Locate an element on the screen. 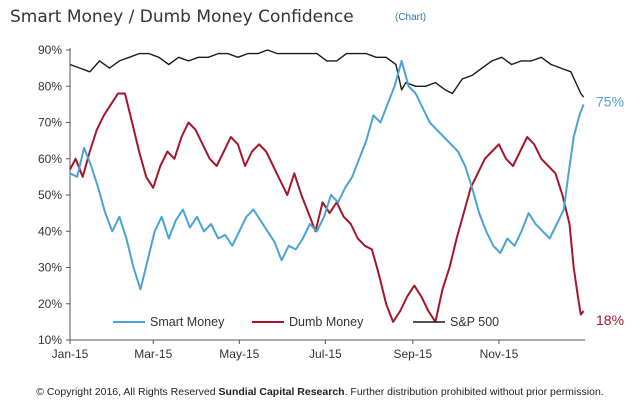 The height and width of the screenshot is (412, 640). end-labels: 75% 18% is located at coordinates (610, 210).